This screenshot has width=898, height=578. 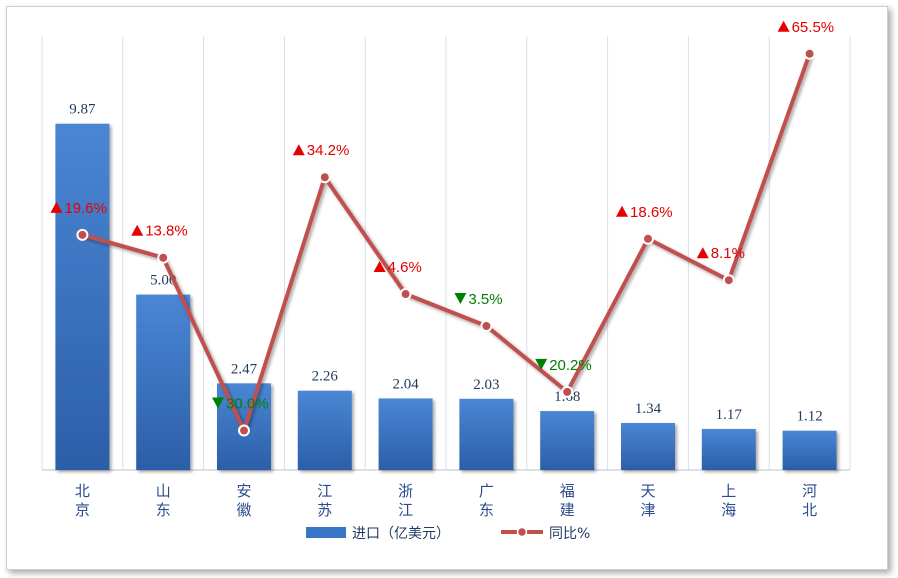 I want to click on yoy-label: 4.6%, so click(x=397, y=267).